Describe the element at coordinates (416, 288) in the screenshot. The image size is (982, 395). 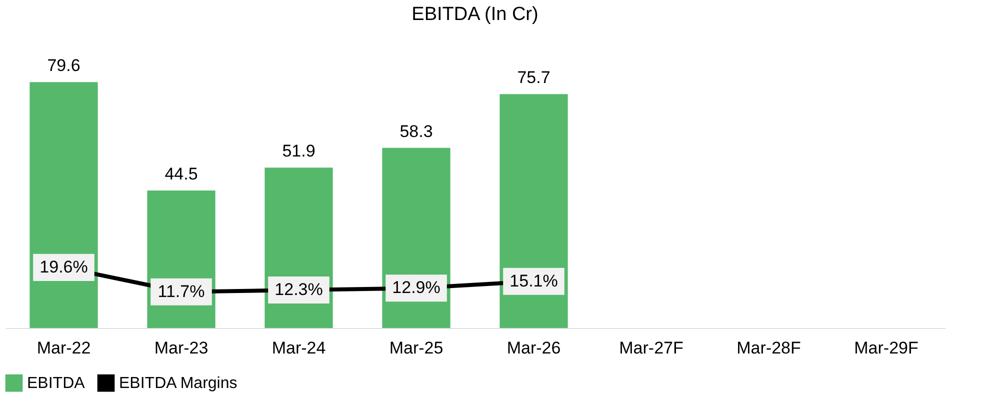
I see `data-label: 12.9%` at that location.